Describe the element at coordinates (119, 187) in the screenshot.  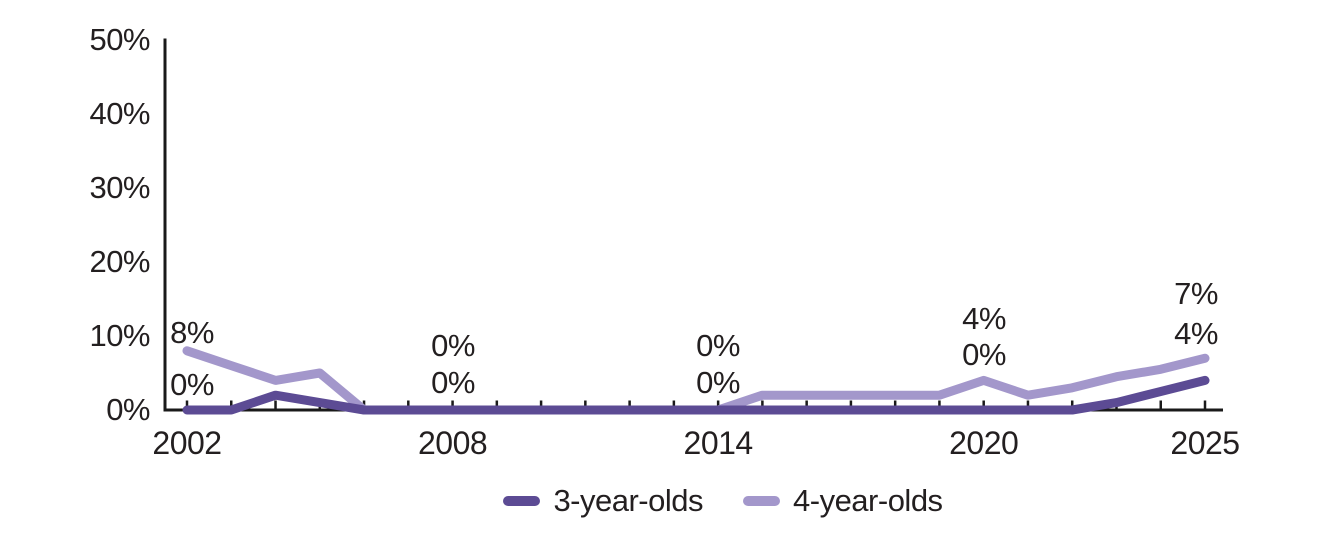
I see `y-axis-label: 30%` at that location.